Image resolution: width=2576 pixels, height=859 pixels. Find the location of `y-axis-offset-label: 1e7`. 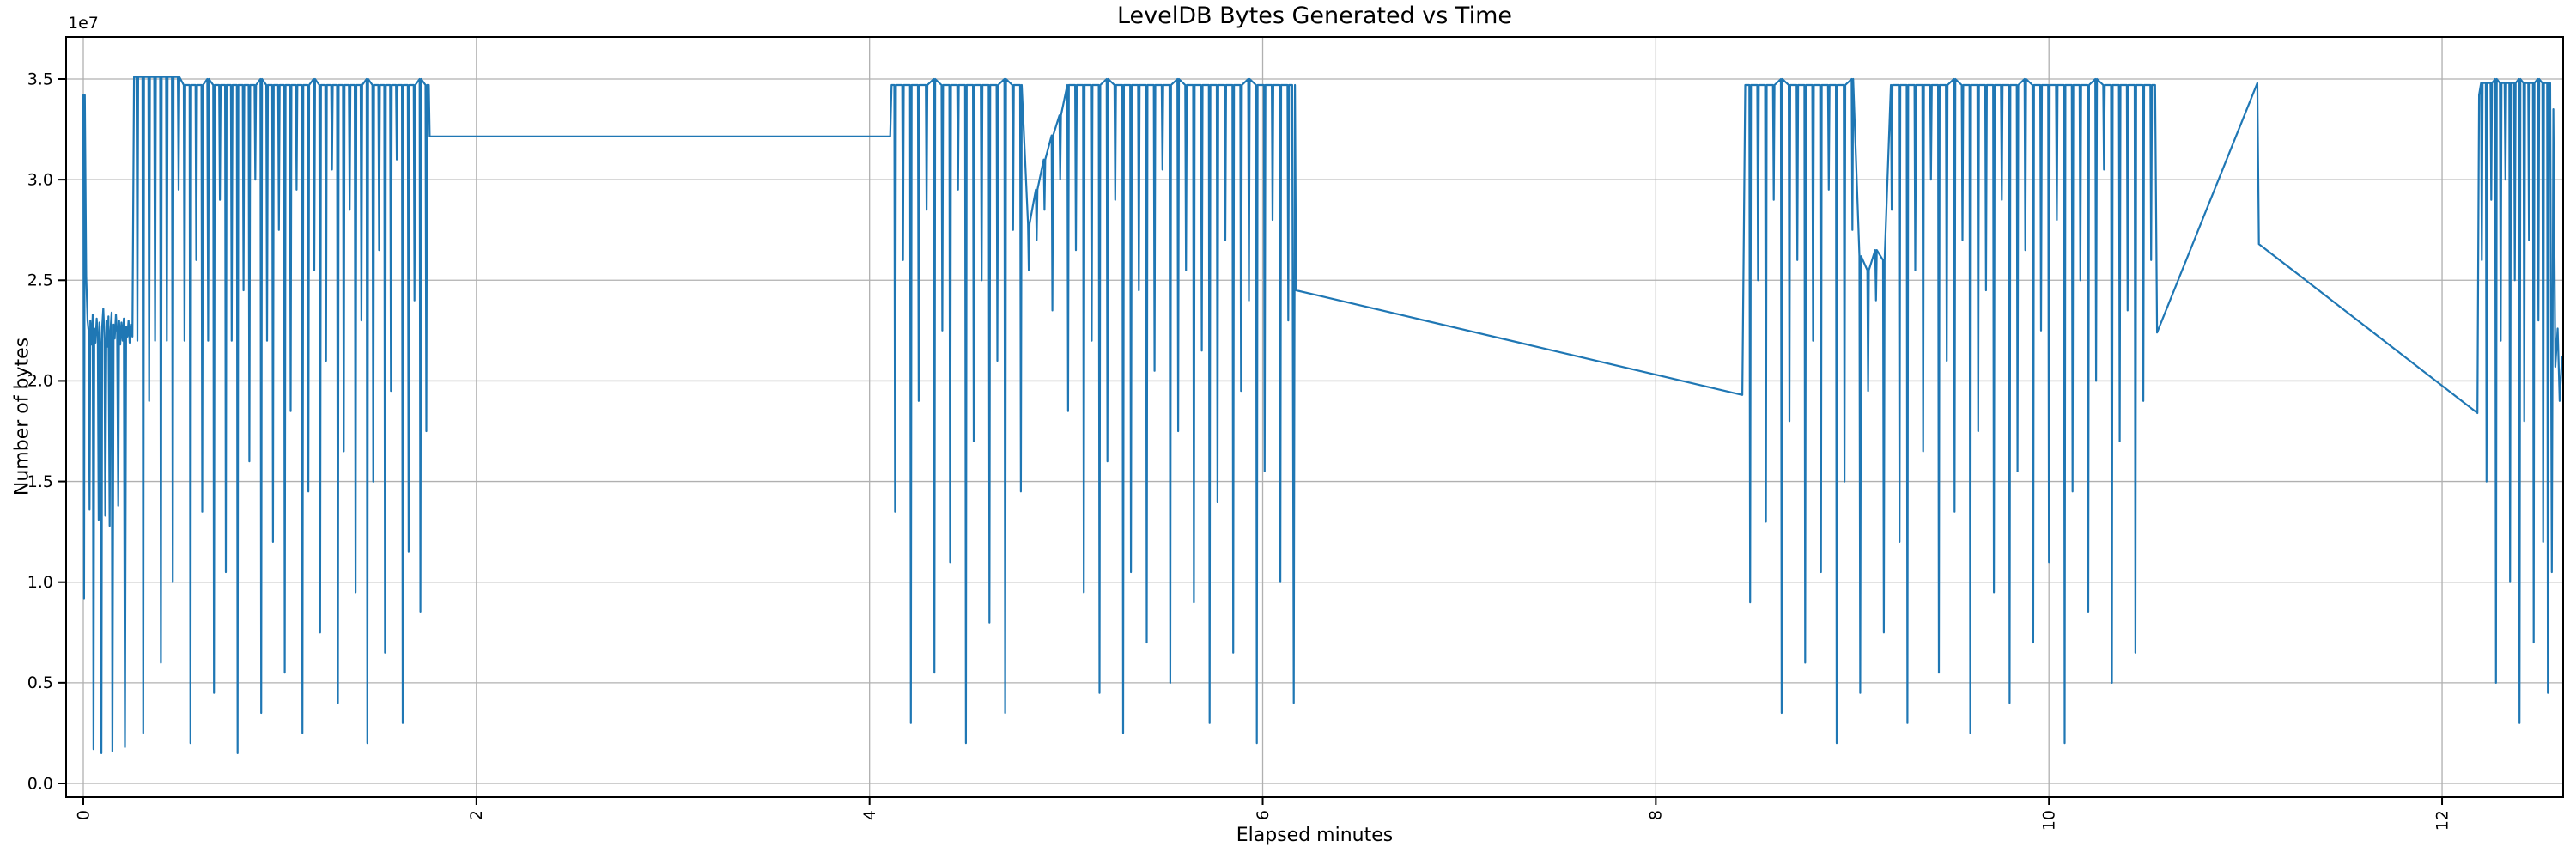

y-axis-offset-label: 1e7 is located at coordinates (83, 24).